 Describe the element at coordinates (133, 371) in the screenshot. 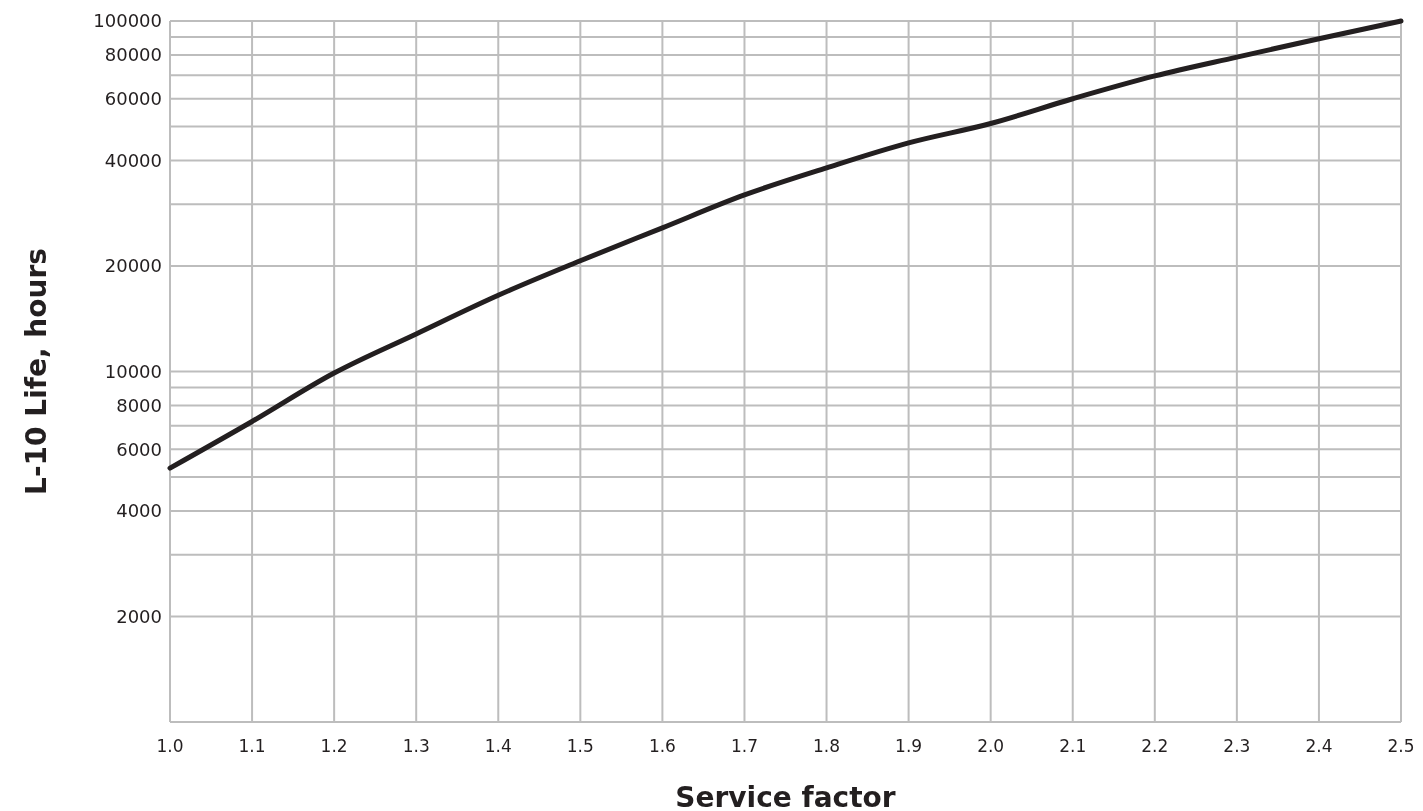

I see `y-tick-label: 10000` at that location.